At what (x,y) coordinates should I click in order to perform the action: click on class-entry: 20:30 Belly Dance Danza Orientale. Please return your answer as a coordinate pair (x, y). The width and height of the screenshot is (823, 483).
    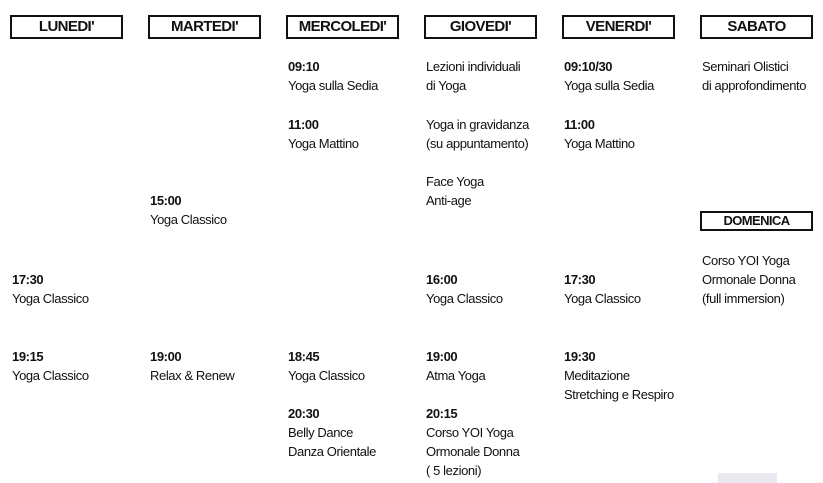
    Looking at the image, I should click on (332, 432).